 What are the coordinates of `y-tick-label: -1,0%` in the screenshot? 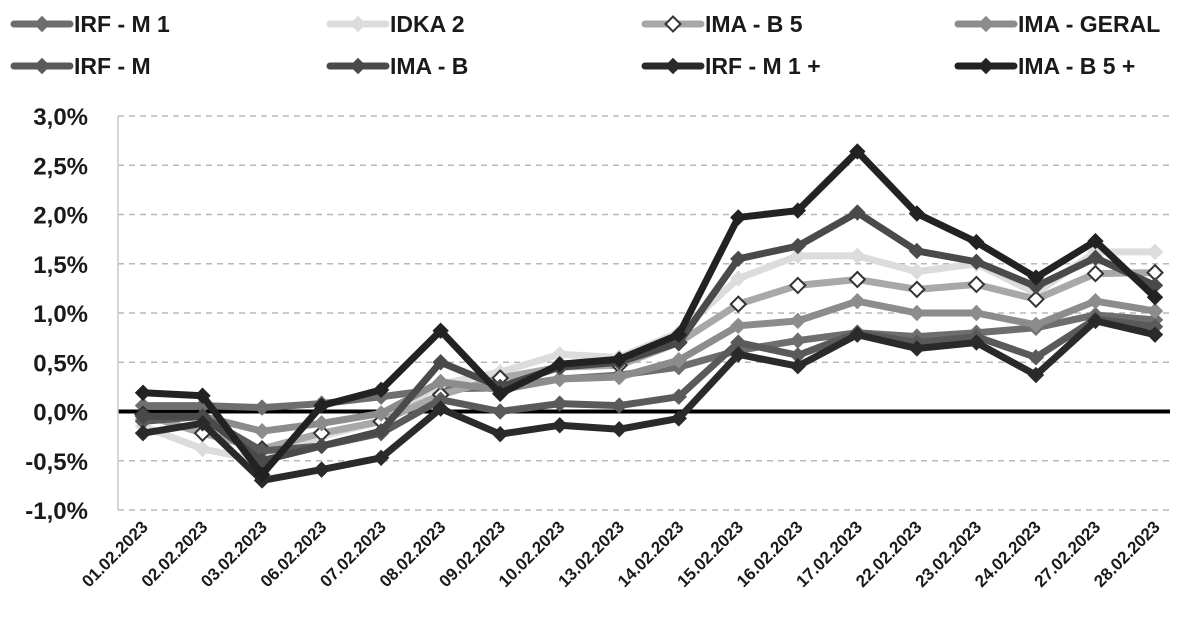 It's located at (56, 511).